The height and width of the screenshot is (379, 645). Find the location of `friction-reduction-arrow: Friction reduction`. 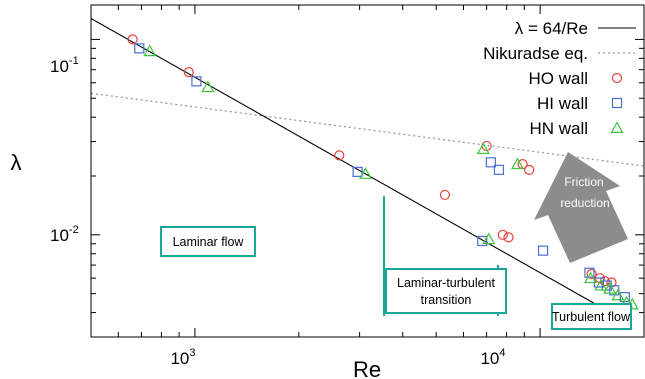

friction-reduction-arrow: Friction reduction is located at coordinates (581, 207).